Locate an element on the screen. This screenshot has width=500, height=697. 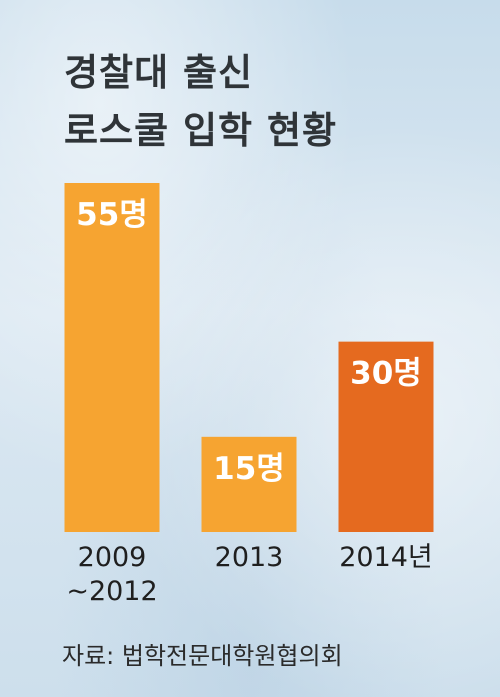
chart-title-line-2: 로스쿨 입학 현황 is located at coordinates (201, 130).